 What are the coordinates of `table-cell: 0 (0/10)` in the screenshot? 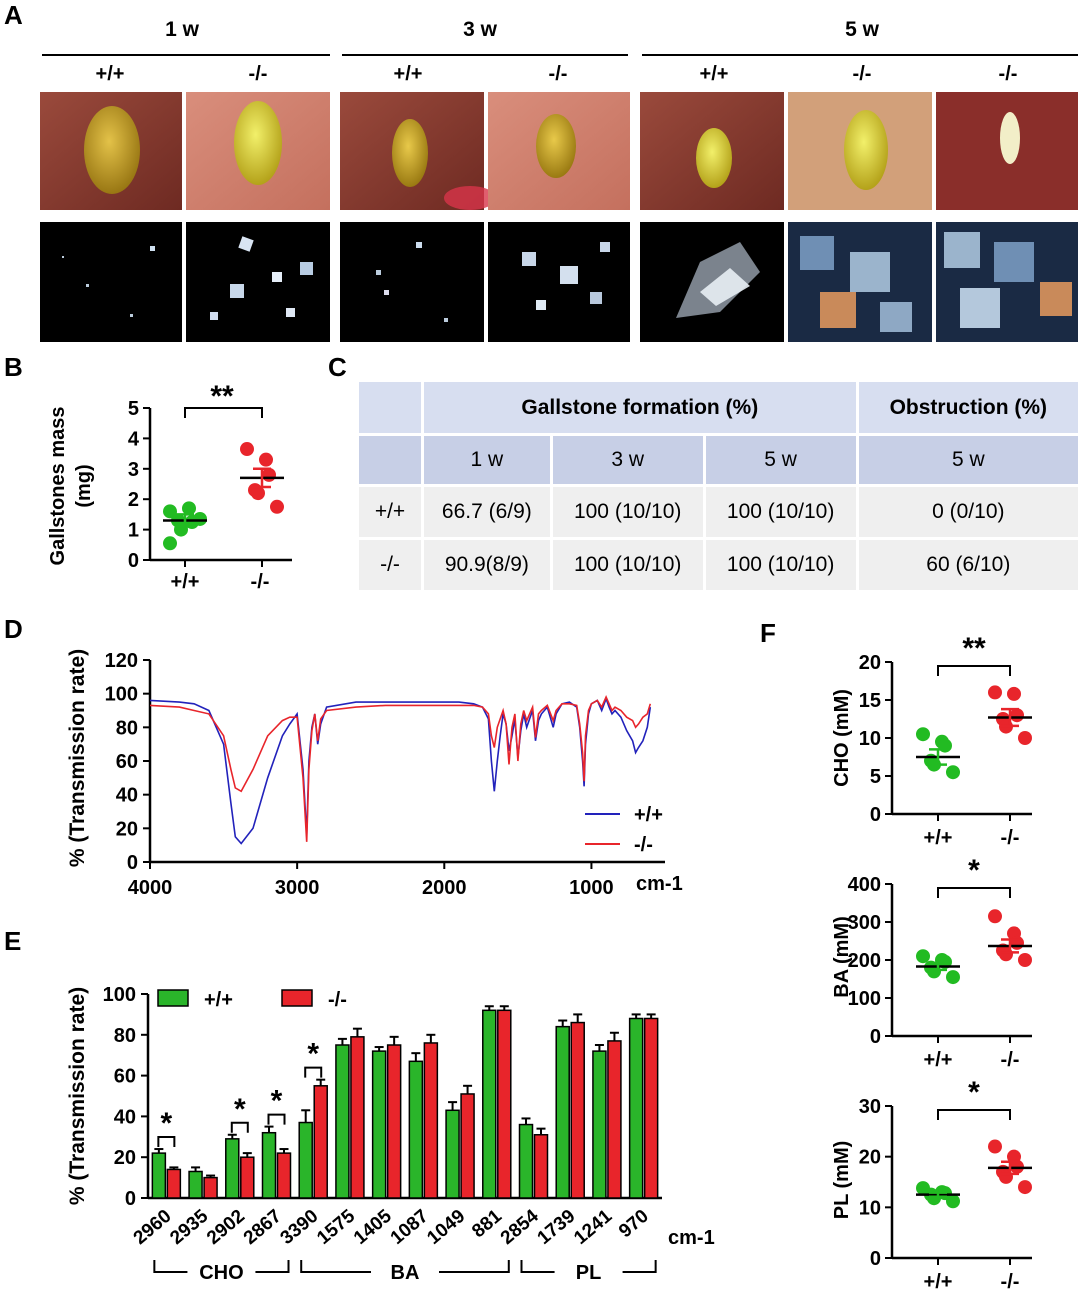 It's located at (966, 513).